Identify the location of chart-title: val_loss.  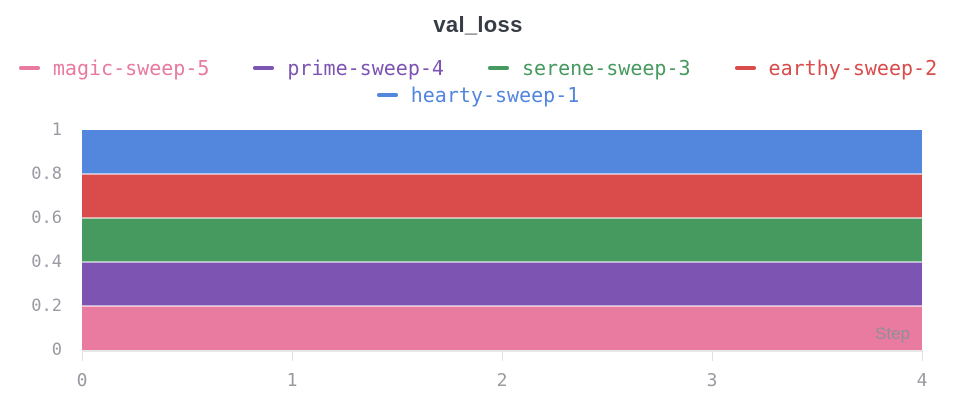
(478, 24).